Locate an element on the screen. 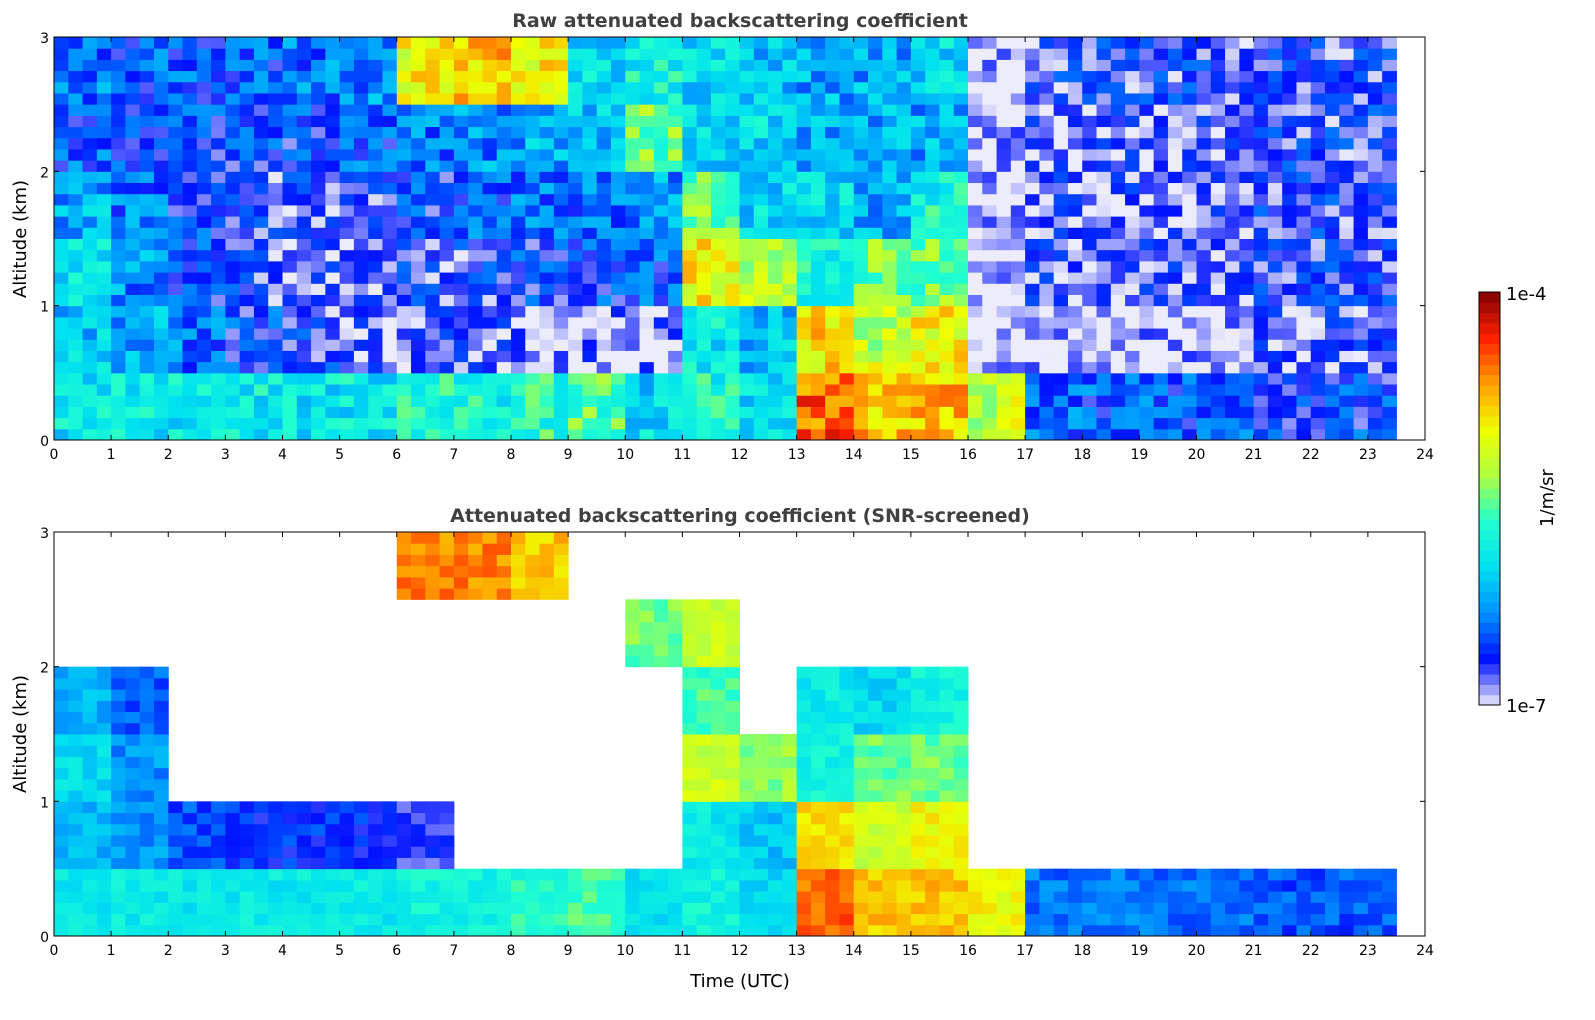  colorbar-band is located at coordinates (1489, 390).